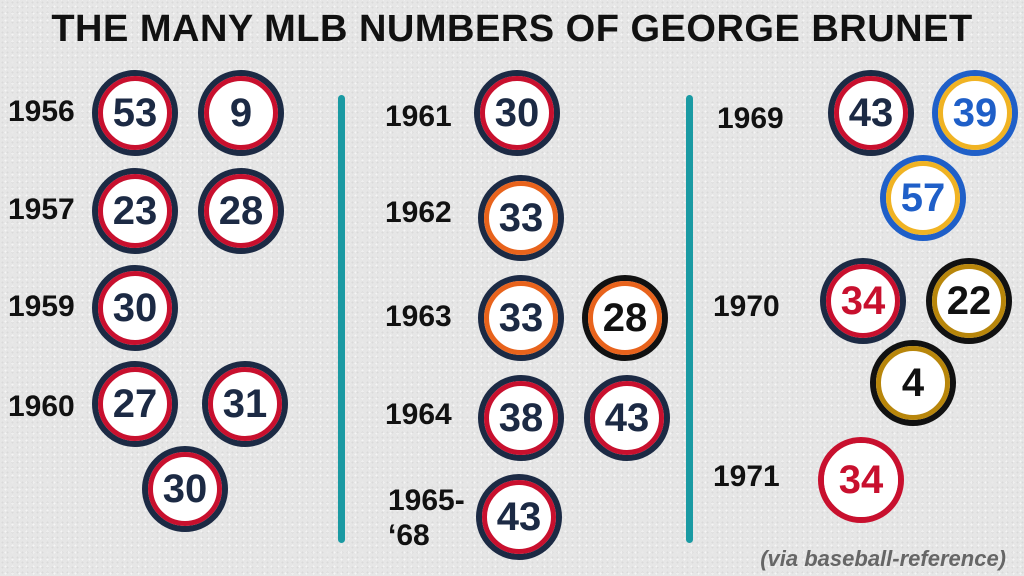 Image resolution: width=1024 pixels, height=576 pixels. I want to click on year-label-1965-68-line2: ‘68, so click(409, 535).